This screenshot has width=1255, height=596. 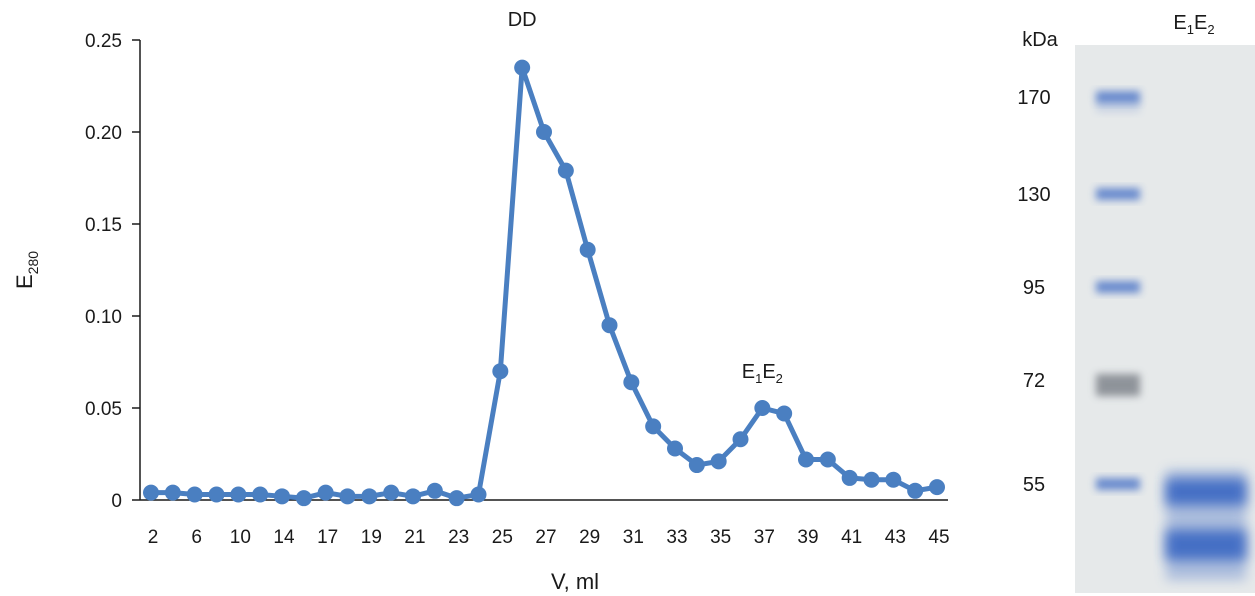 I want to click on peak-label: E1E2, so click(x=762, y=373).